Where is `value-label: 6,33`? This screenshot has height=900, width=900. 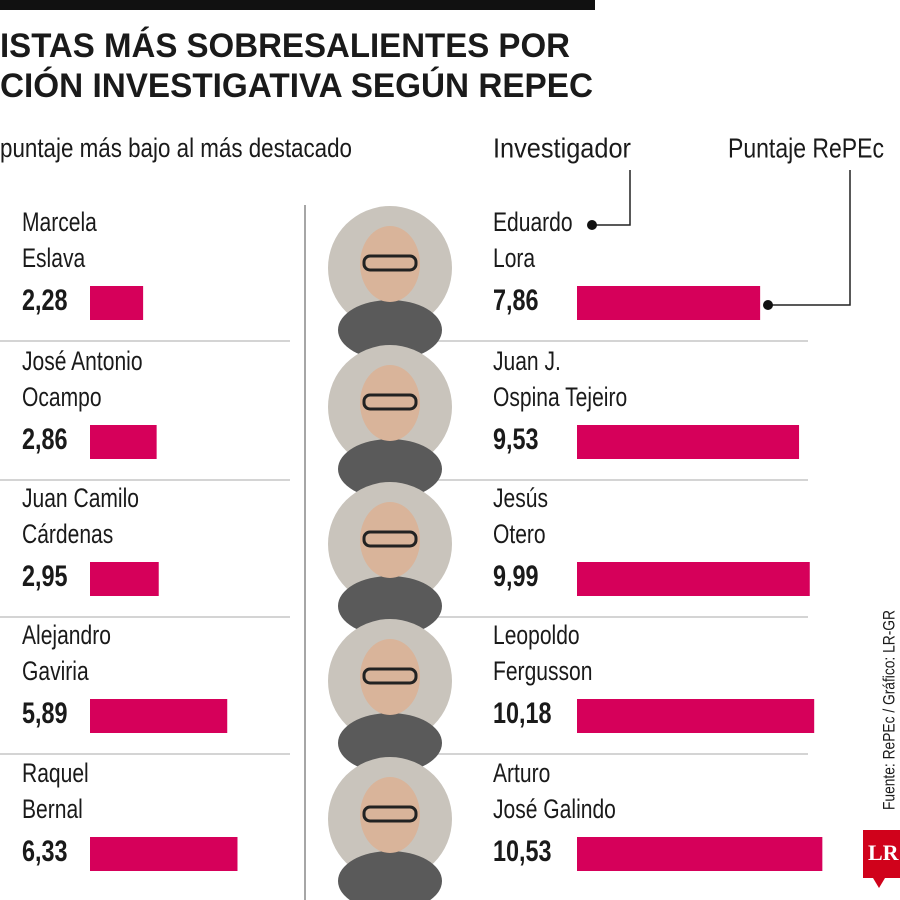
value-label: 6,33 is located at coordinates (45, 850).